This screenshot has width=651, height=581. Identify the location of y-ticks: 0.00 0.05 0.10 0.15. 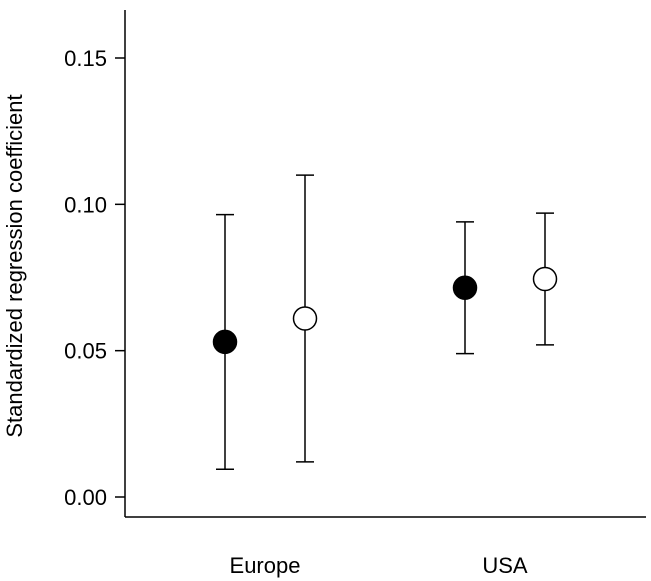
(94, 278).